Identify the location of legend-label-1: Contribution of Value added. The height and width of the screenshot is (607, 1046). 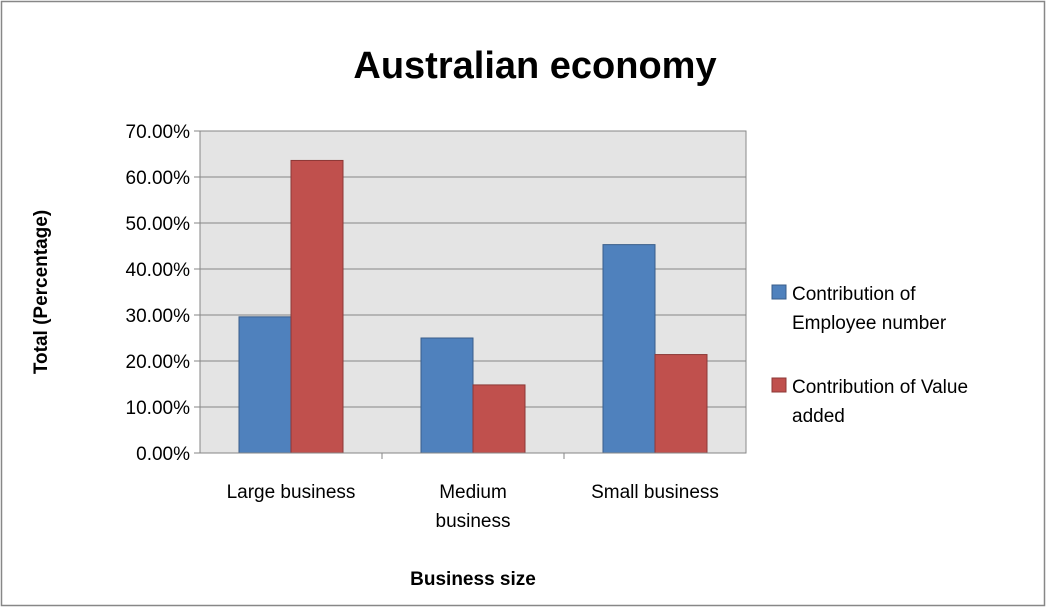
(880, 402).